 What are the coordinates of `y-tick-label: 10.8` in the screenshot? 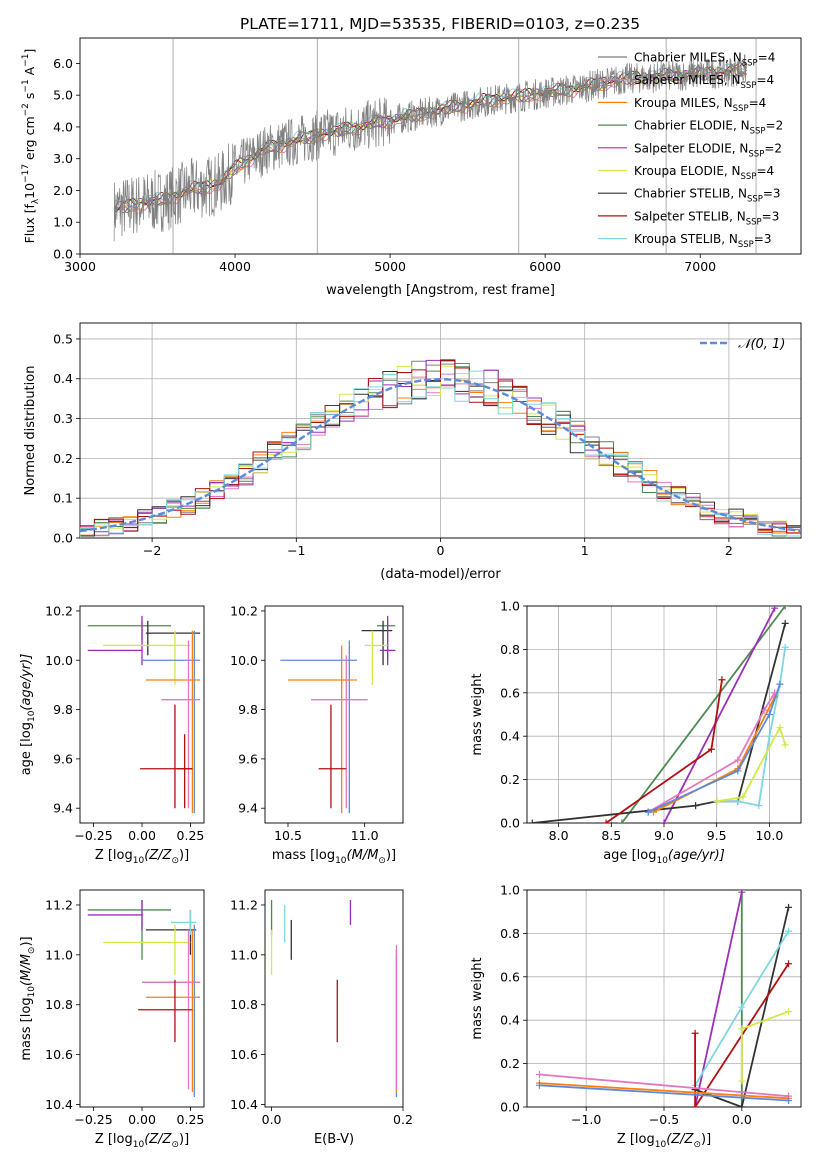 It's located at (244, 1004).